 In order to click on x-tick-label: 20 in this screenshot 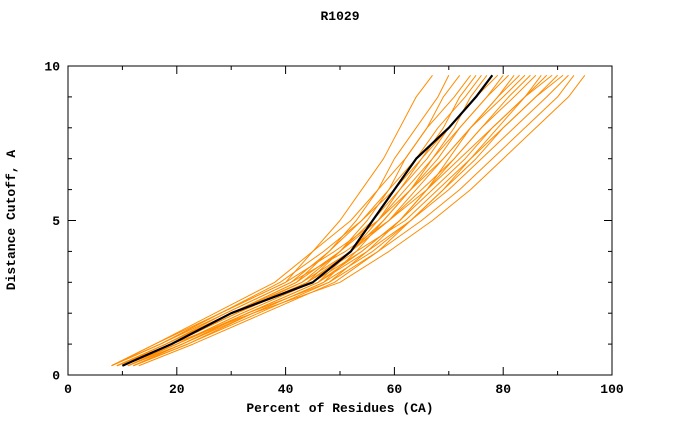, I will do `click(177, 389)`.